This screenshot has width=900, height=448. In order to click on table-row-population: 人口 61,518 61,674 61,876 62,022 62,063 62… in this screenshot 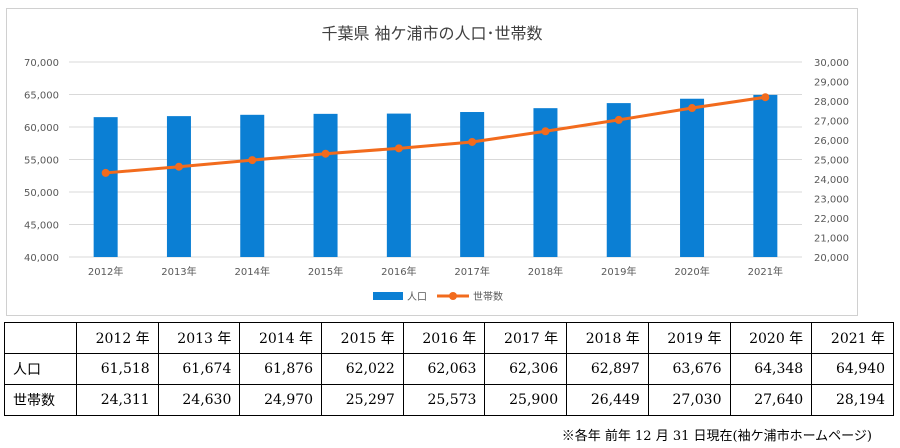, I will do `click(449, 369)`.